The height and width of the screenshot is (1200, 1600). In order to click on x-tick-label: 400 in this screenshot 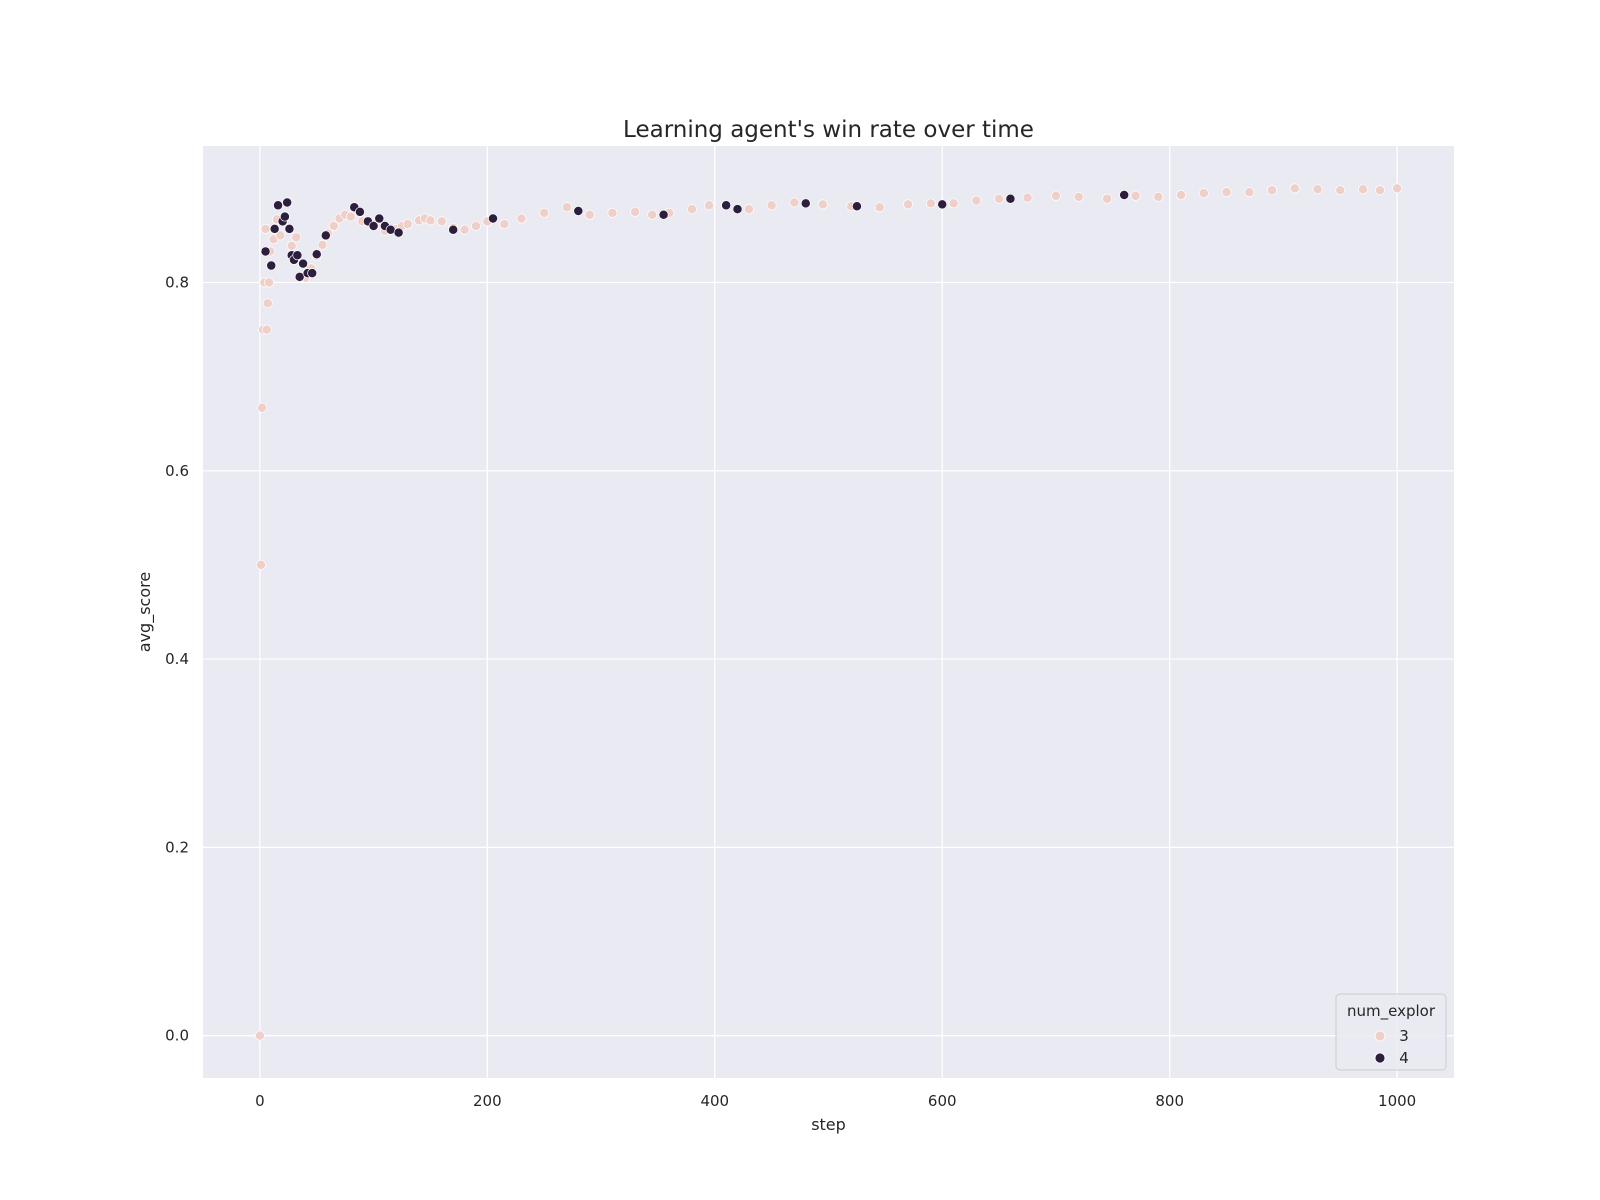, I will do `click(714, 1101)`.